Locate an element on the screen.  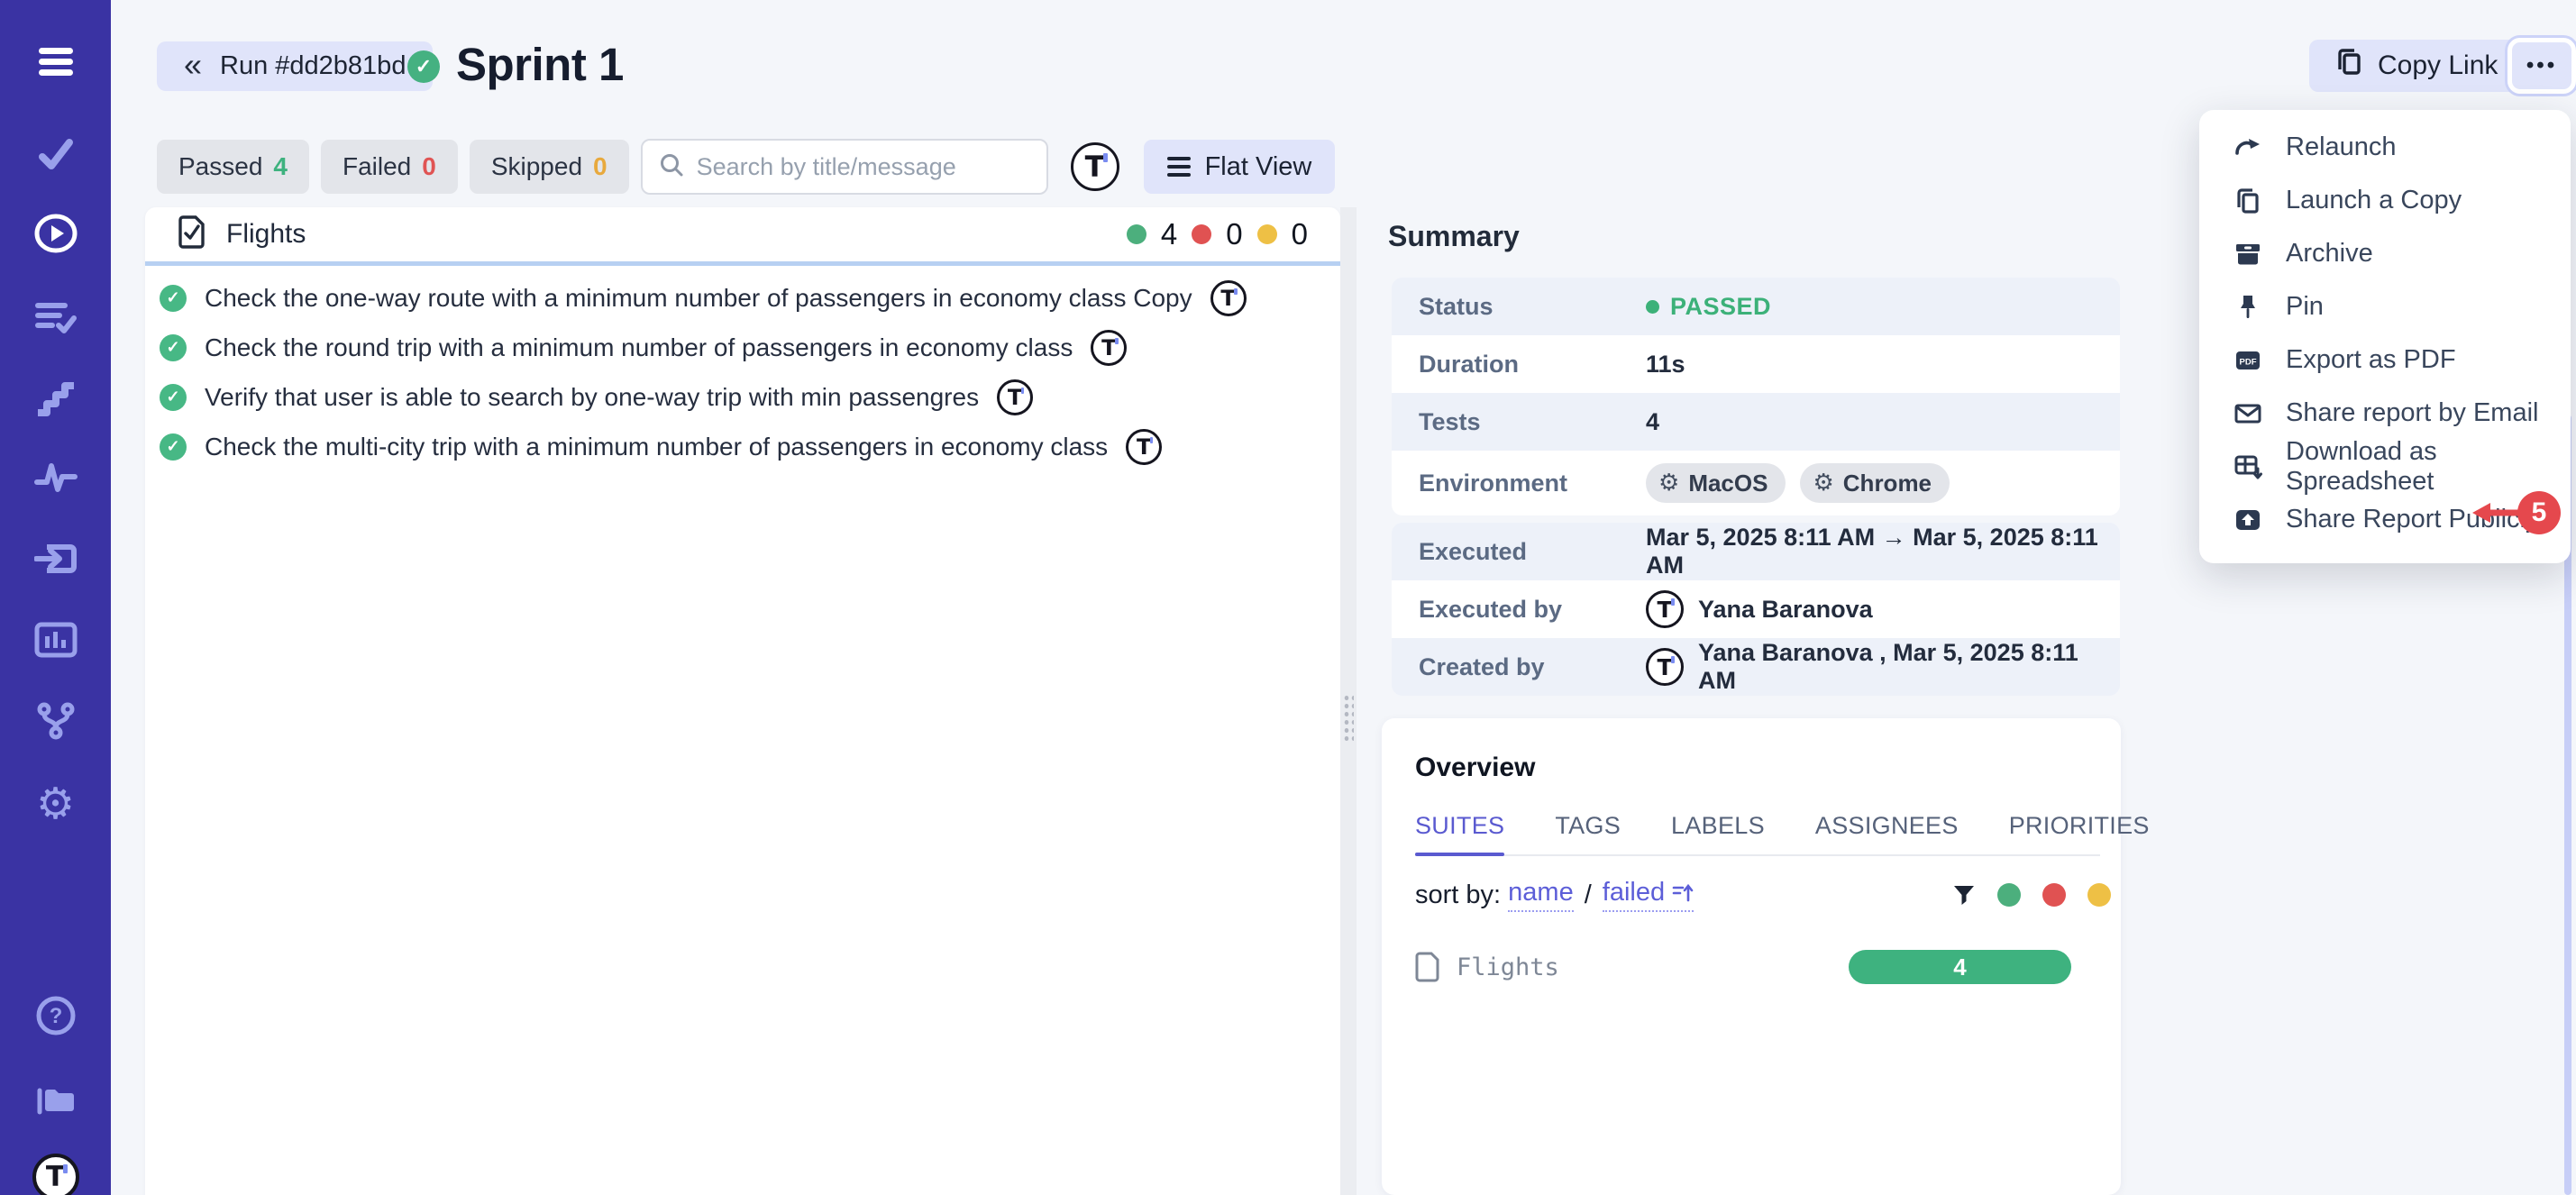
sidebar-item-branches-icon is located at coordinates (55, 721).